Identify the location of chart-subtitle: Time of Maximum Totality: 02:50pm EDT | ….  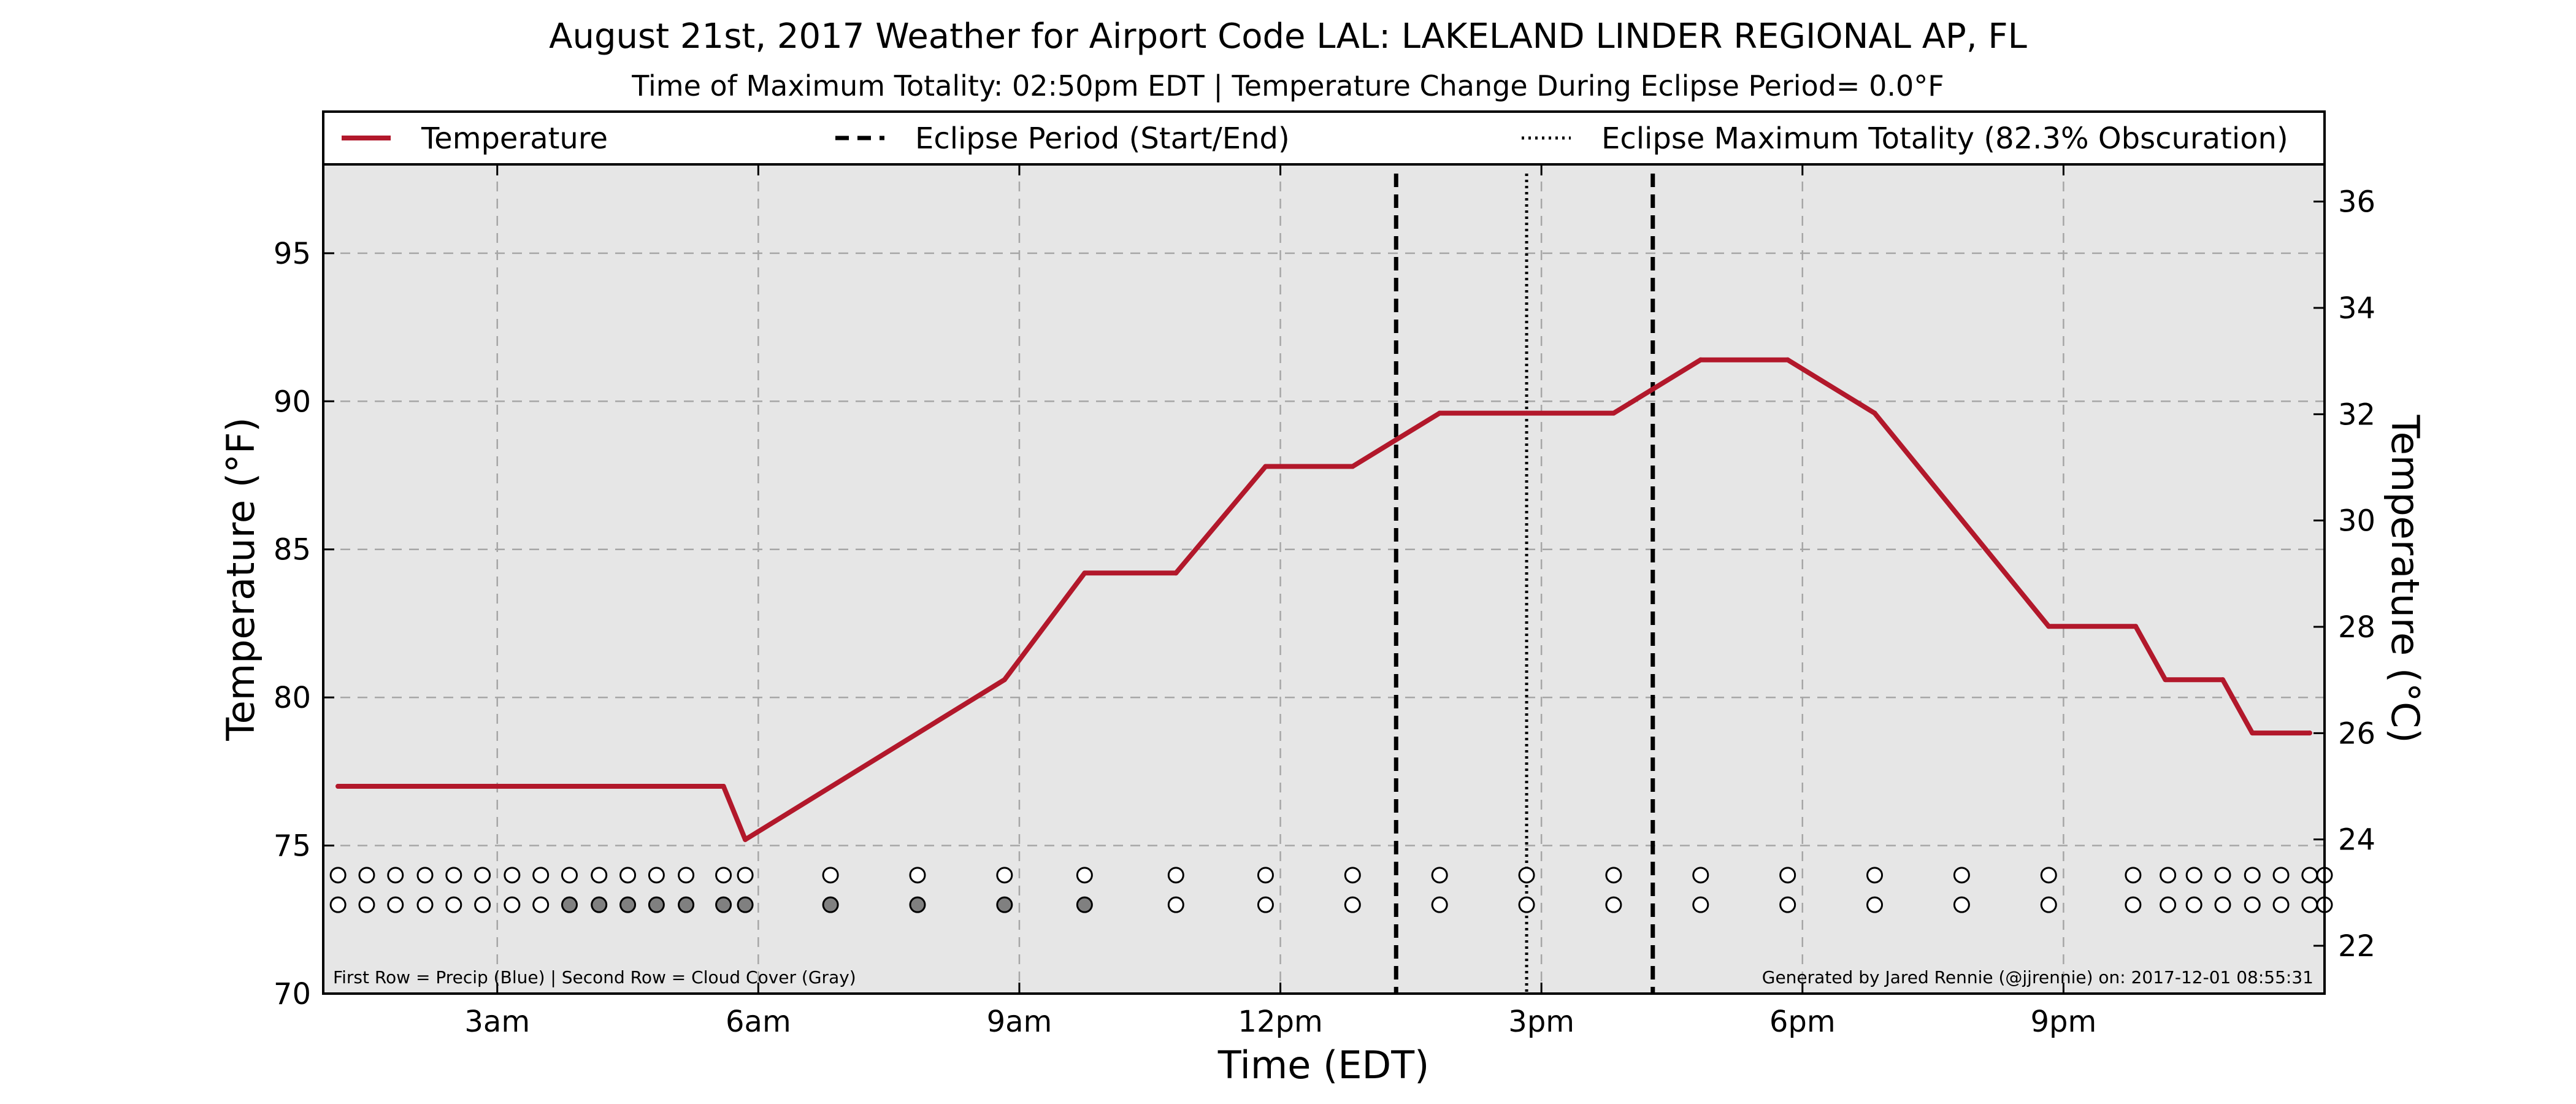
(1287, 86).